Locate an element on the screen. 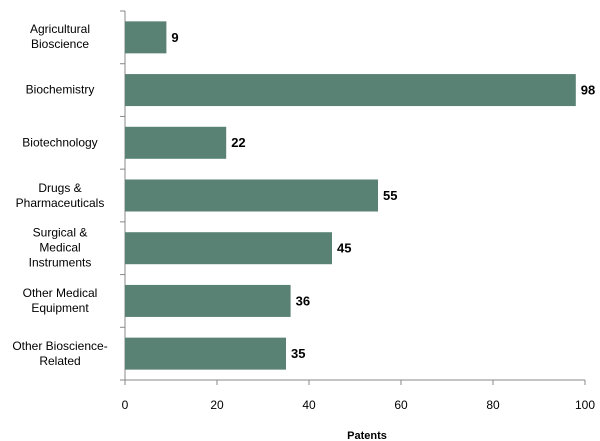 The image size is (600, 441). value-label: 45 is located at coordinates (344, 248).